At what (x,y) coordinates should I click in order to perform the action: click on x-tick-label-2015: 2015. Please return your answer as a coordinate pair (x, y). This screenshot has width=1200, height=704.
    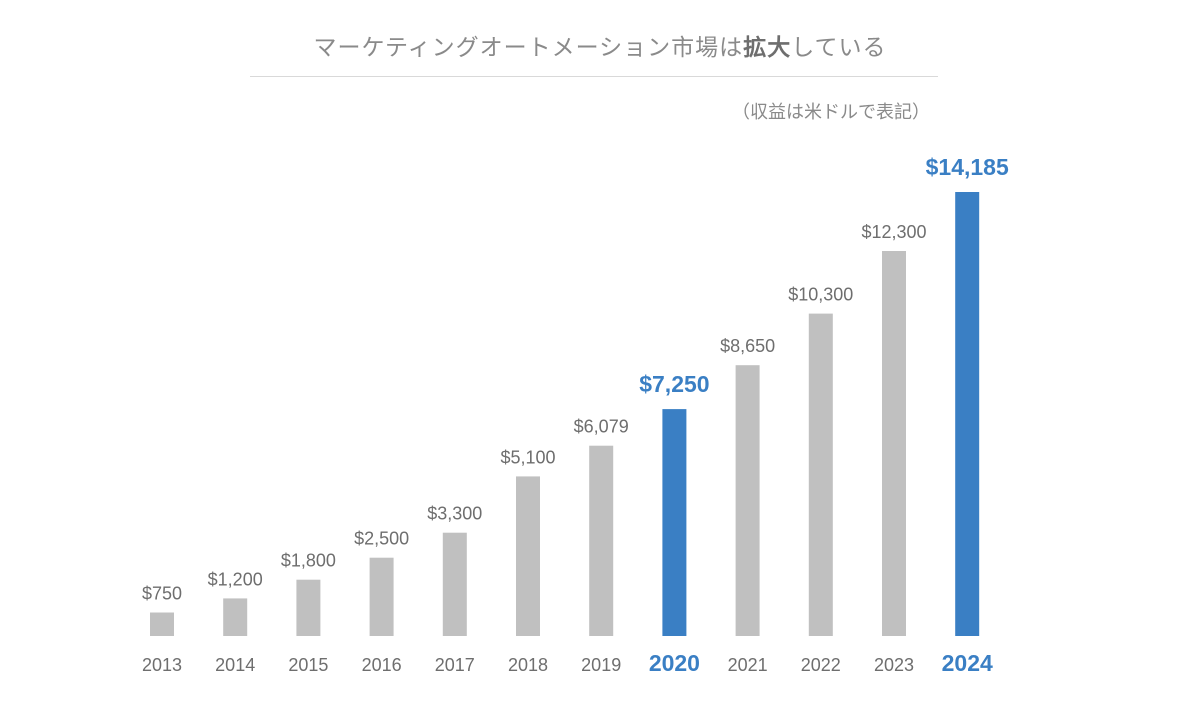
    Looking at the image, I should click on (308, 665).